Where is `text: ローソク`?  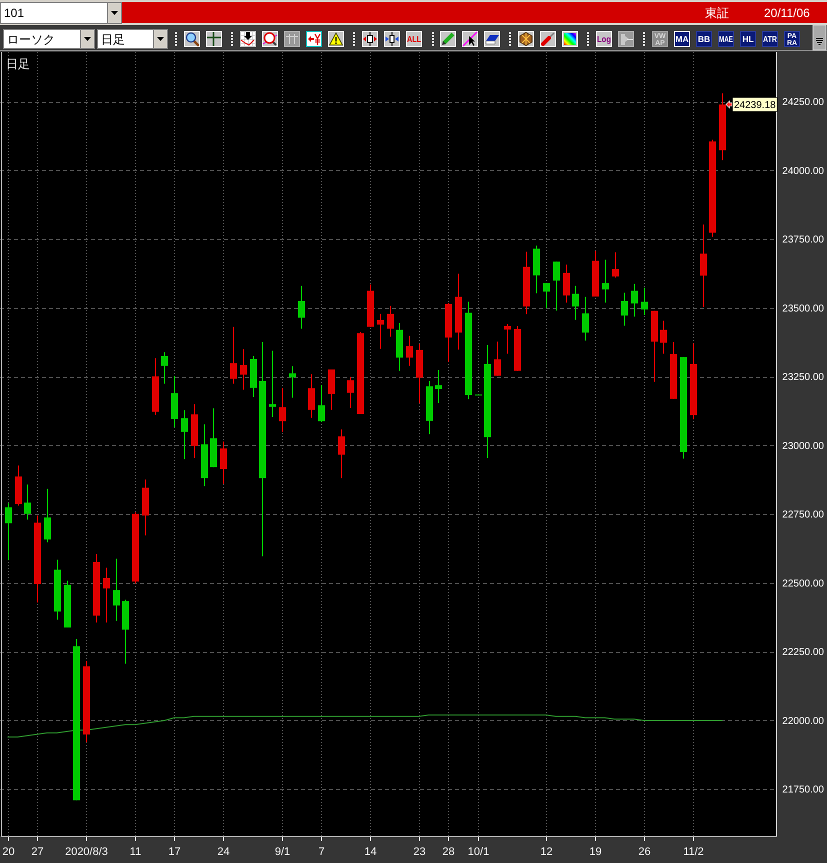
text: ローソク is located at coordinates (31, 39).